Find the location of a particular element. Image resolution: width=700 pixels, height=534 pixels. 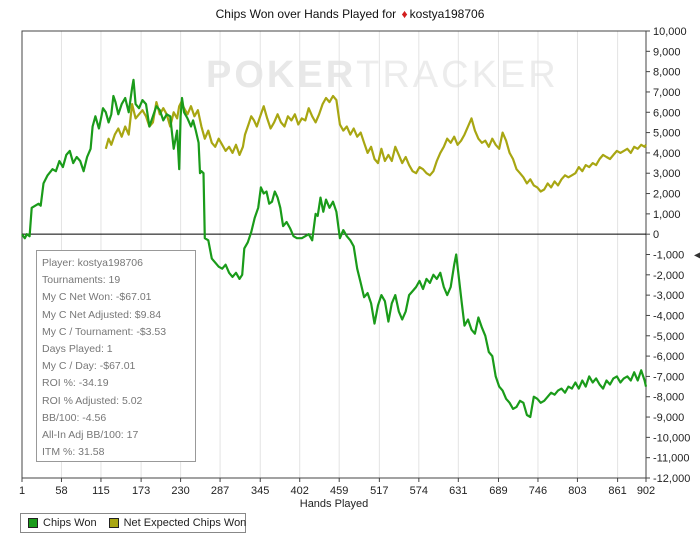

legend-item: Net Expected Chips Won is located at coordinates (177, 523).